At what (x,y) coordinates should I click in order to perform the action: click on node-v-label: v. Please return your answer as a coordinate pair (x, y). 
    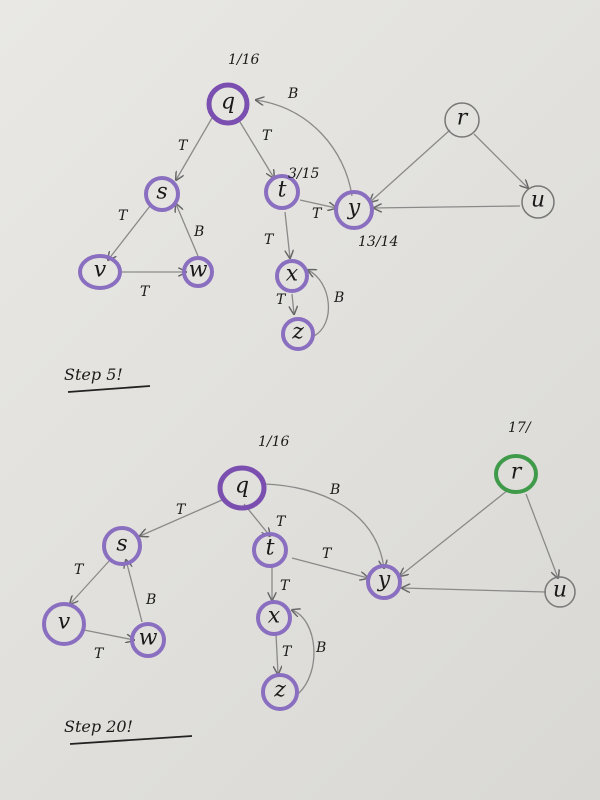
    Looking at the image, I should click on (100, 270).